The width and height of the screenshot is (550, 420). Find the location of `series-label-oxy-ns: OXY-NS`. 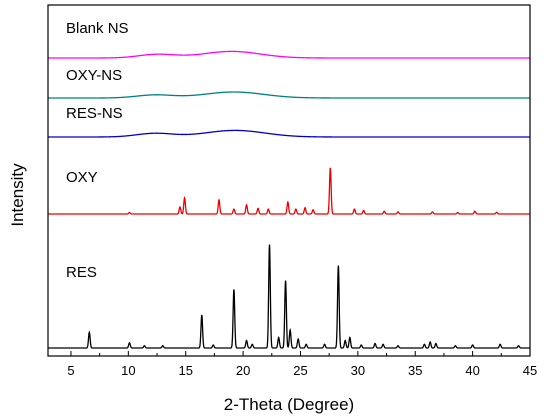

series-label-oxy-ns: OXY-NS is located at coordinates (94, 75).